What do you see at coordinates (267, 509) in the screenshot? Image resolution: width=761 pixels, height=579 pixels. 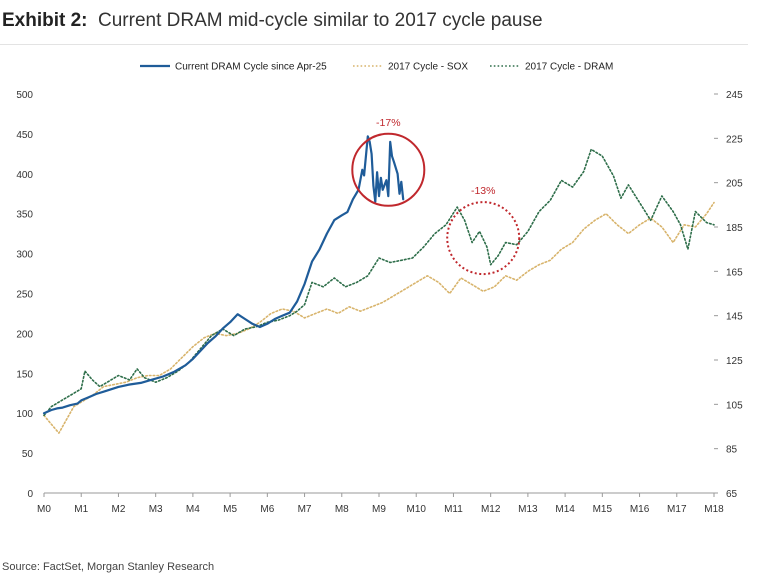 I see `x-tick-label: M6` at bounding box center [267, 509].